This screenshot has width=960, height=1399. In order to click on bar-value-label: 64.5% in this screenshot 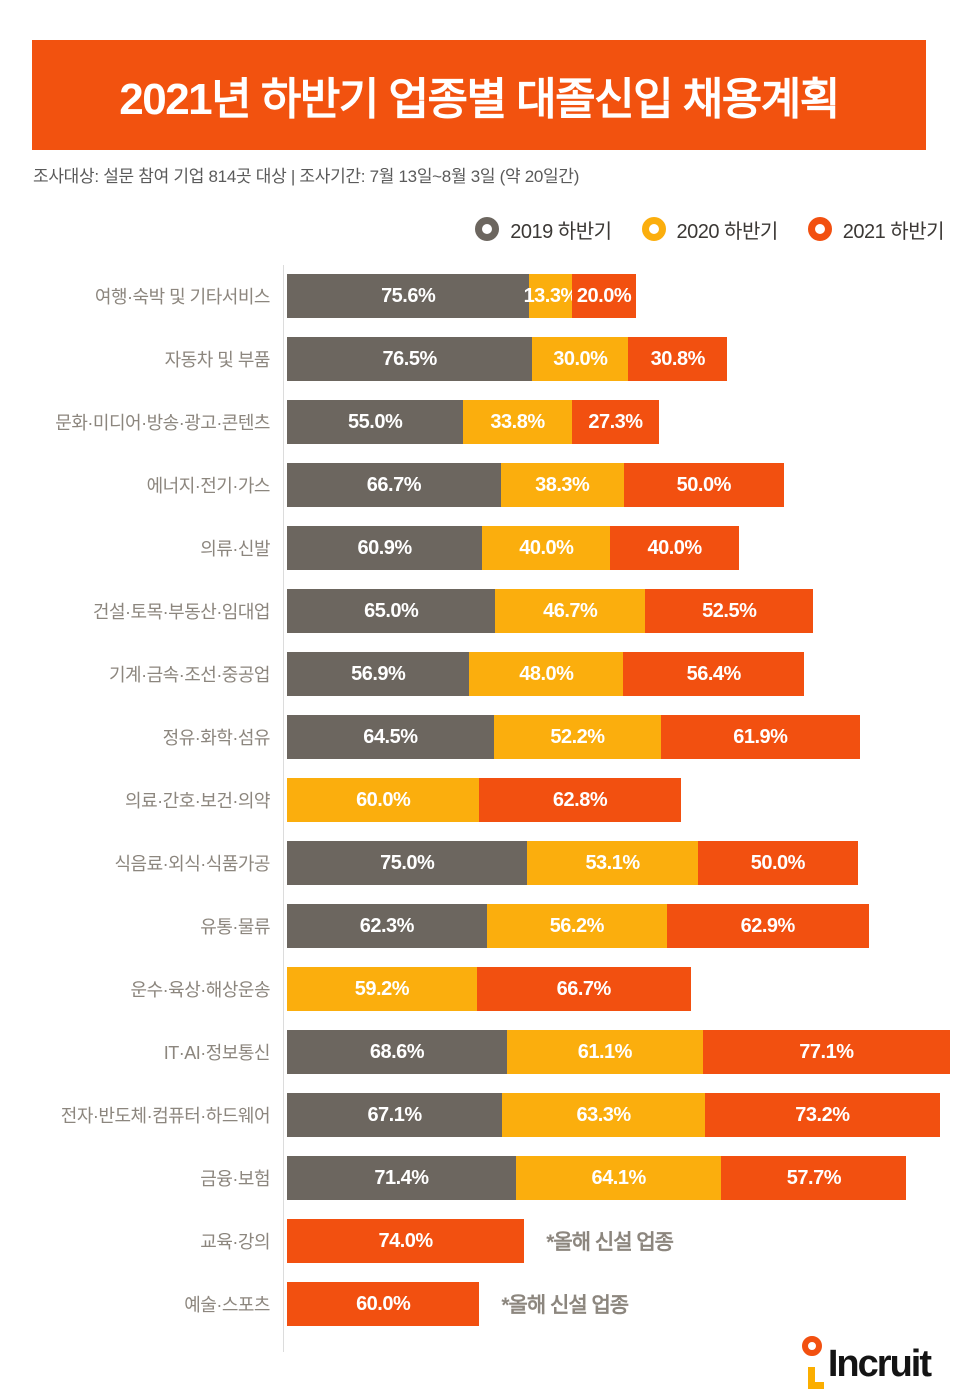, I will do `click(390, 736)`.